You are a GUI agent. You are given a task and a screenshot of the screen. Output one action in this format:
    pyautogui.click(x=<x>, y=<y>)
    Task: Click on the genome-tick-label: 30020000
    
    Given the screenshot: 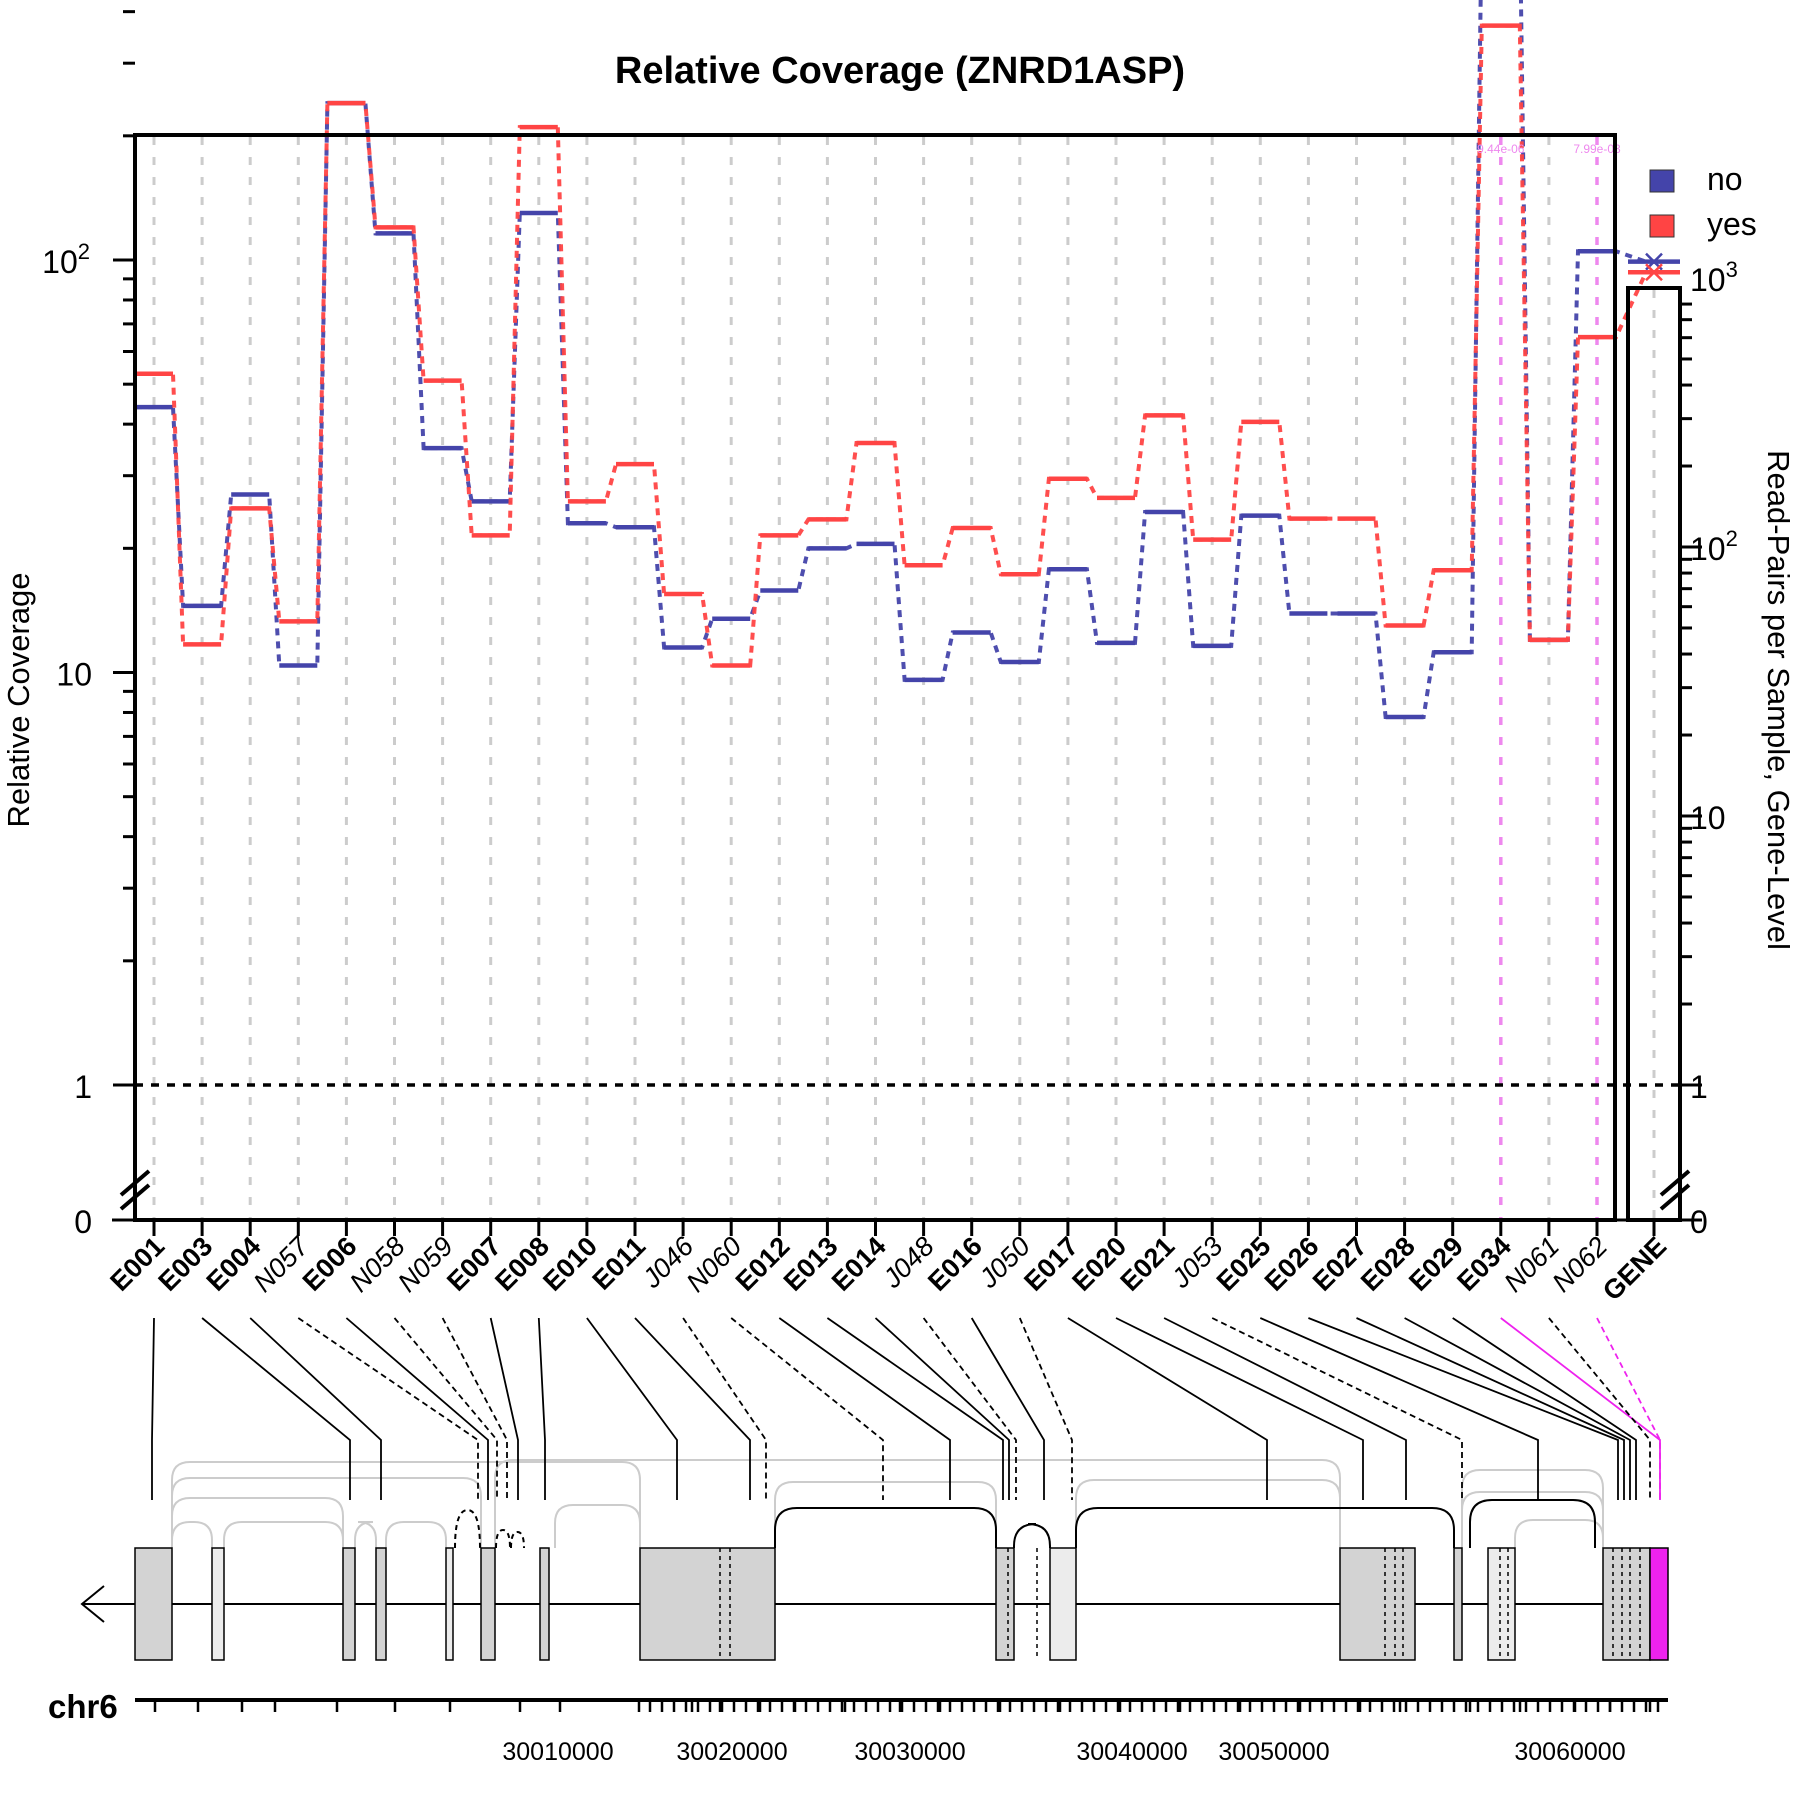 What is the action you would take?
    pyautogui.click(x=731, y=1752)
    